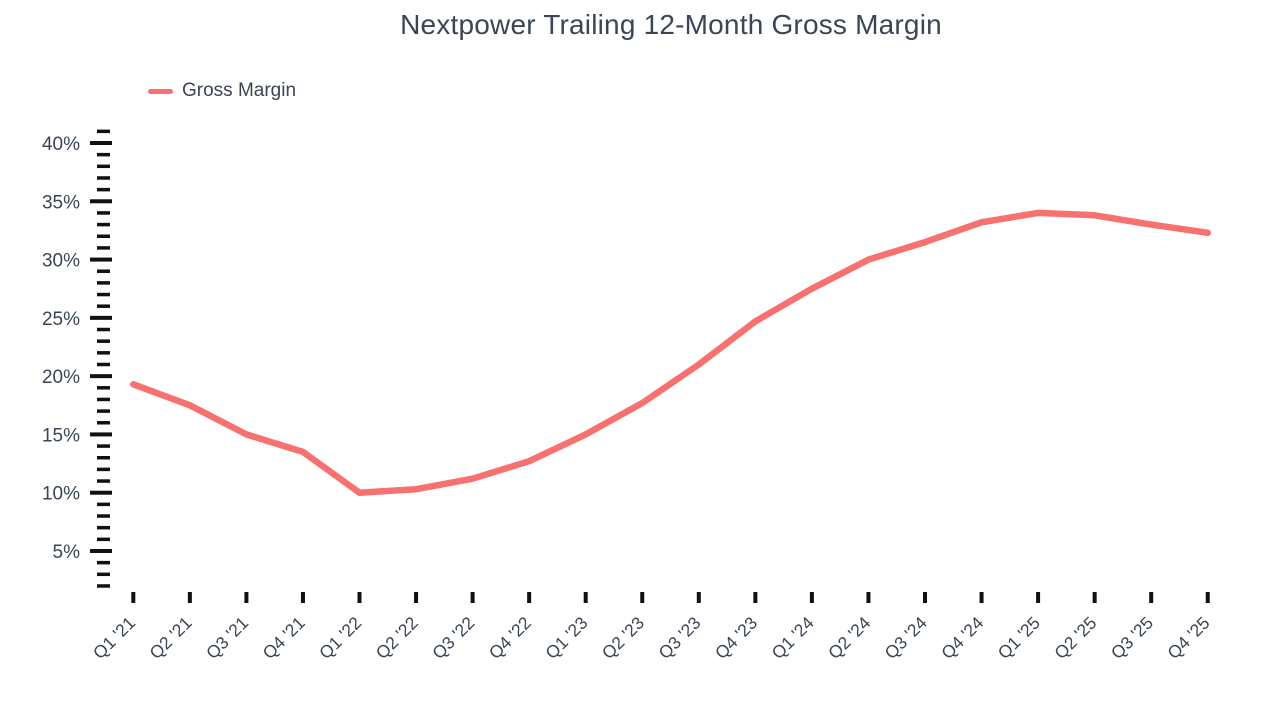  Describe the element at coordinates (679, 638) in the screenshot. I see `x-axis-tick-label: Q3 '23` at that location.